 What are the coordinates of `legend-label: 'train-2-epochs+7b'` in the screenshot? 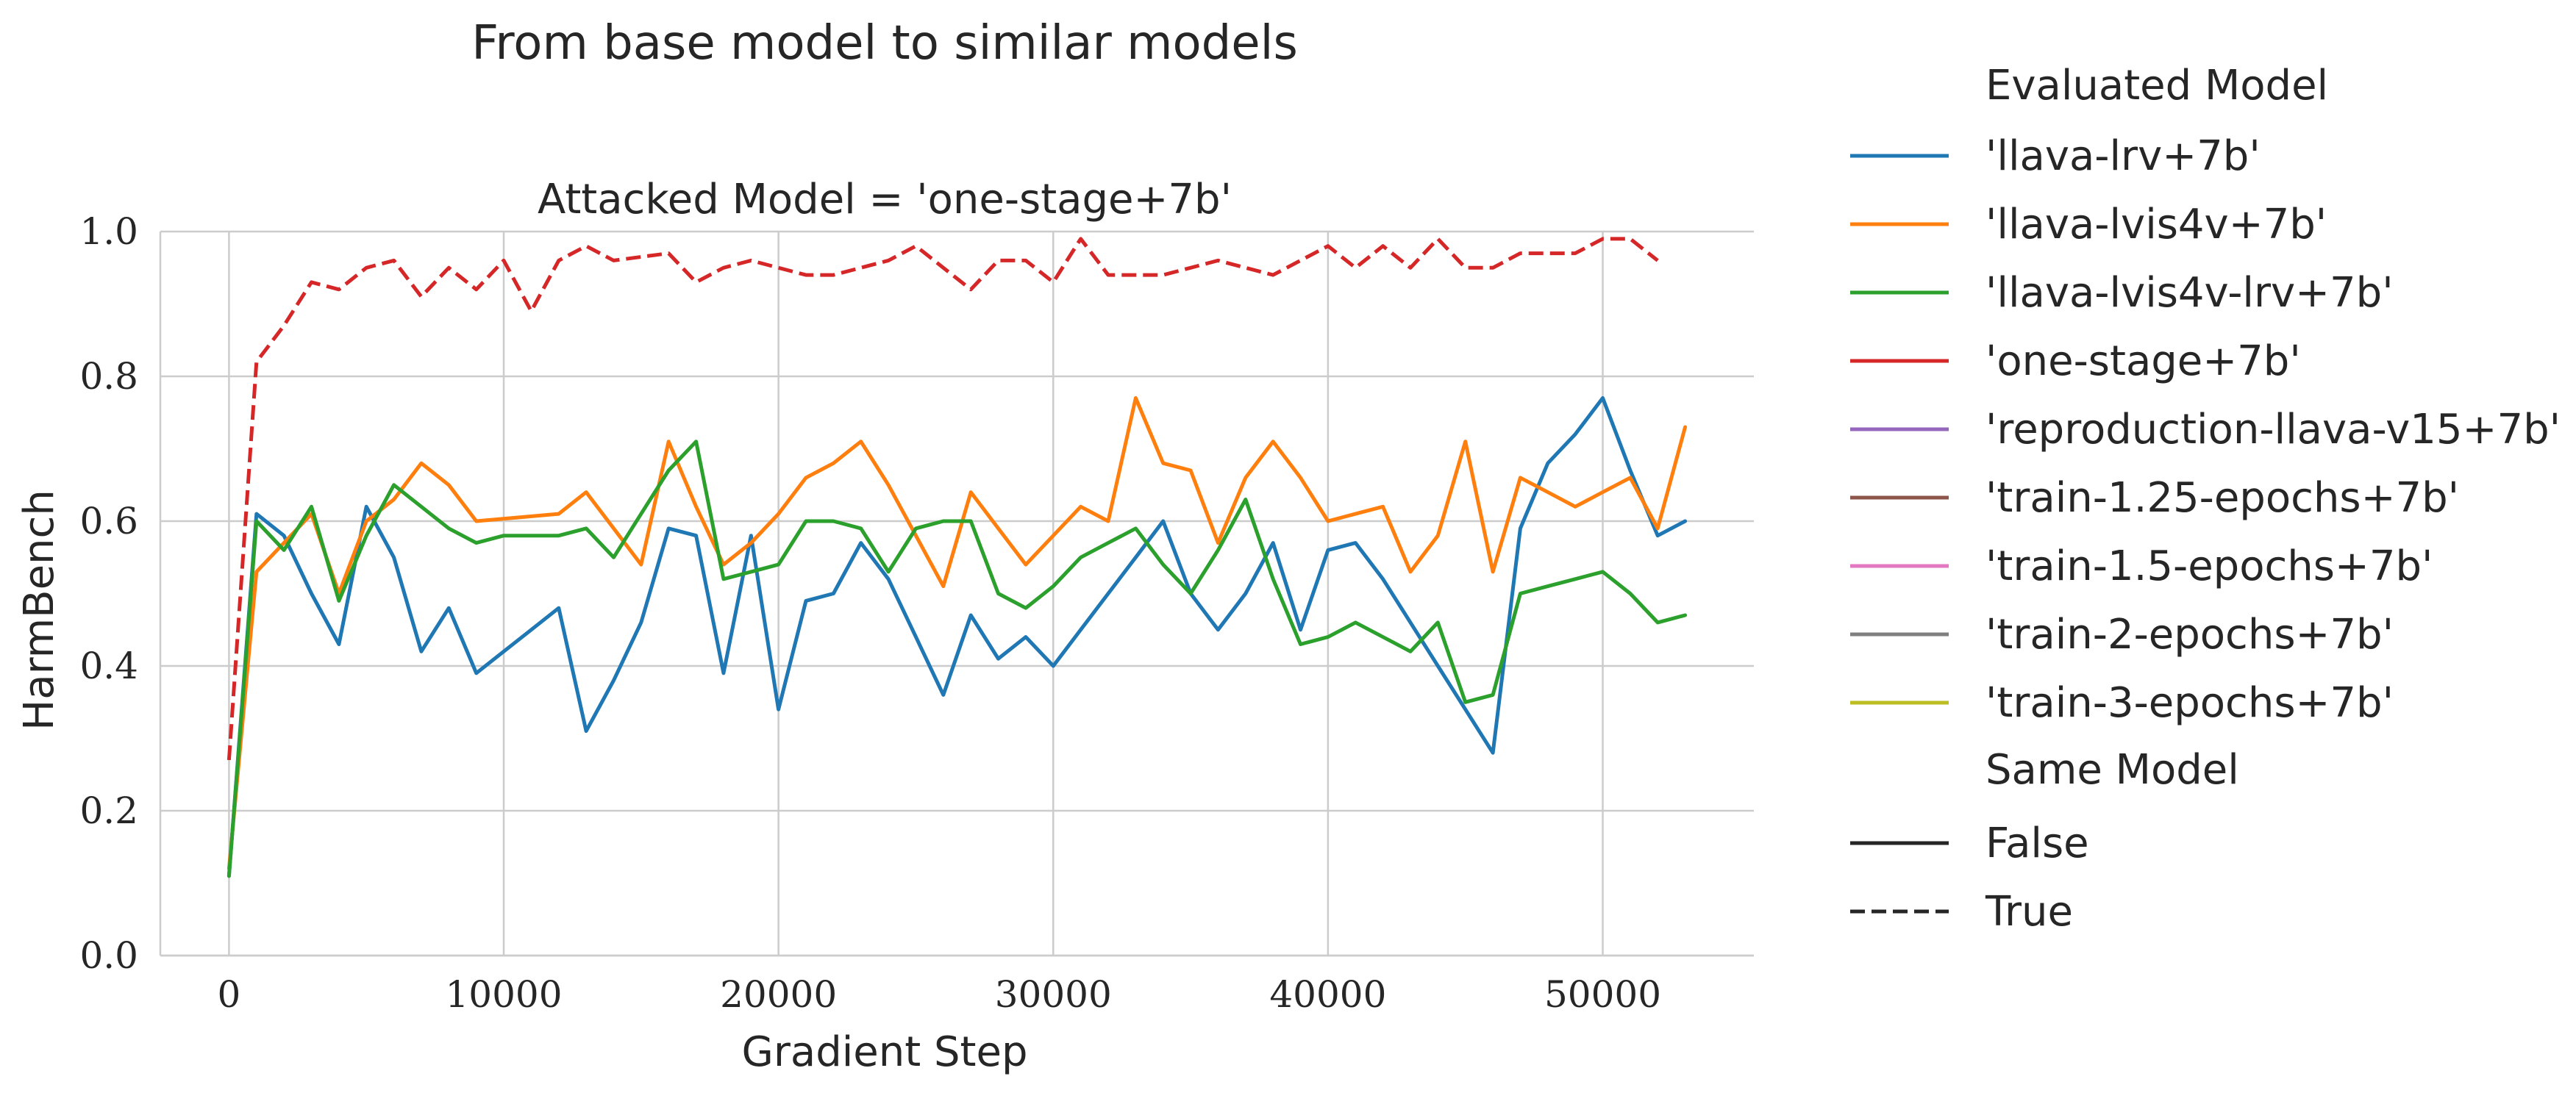 It's located at (2189, 635).